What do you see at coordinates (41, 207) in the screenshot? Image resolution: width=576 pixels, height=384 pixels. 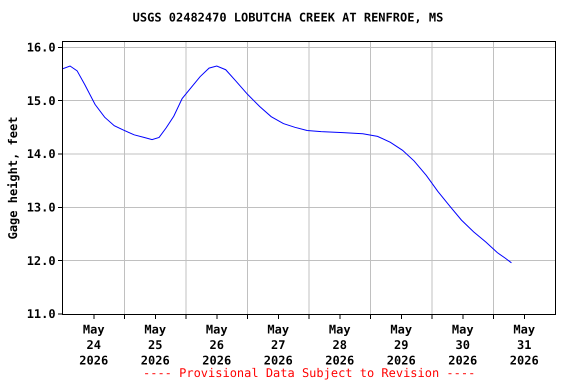 I see `y-tick-label: 13.0` at bounding box center [41, 207].